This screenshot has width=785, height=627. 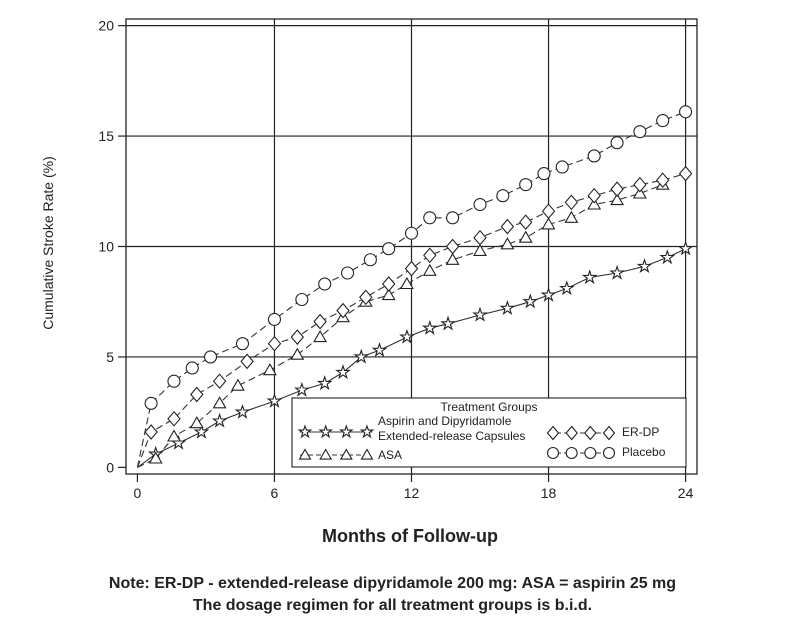 What do you see at coordinates (106, 136) in the screenshot?
I see `y-tick-label: 15` at bounding box center [106, 136].